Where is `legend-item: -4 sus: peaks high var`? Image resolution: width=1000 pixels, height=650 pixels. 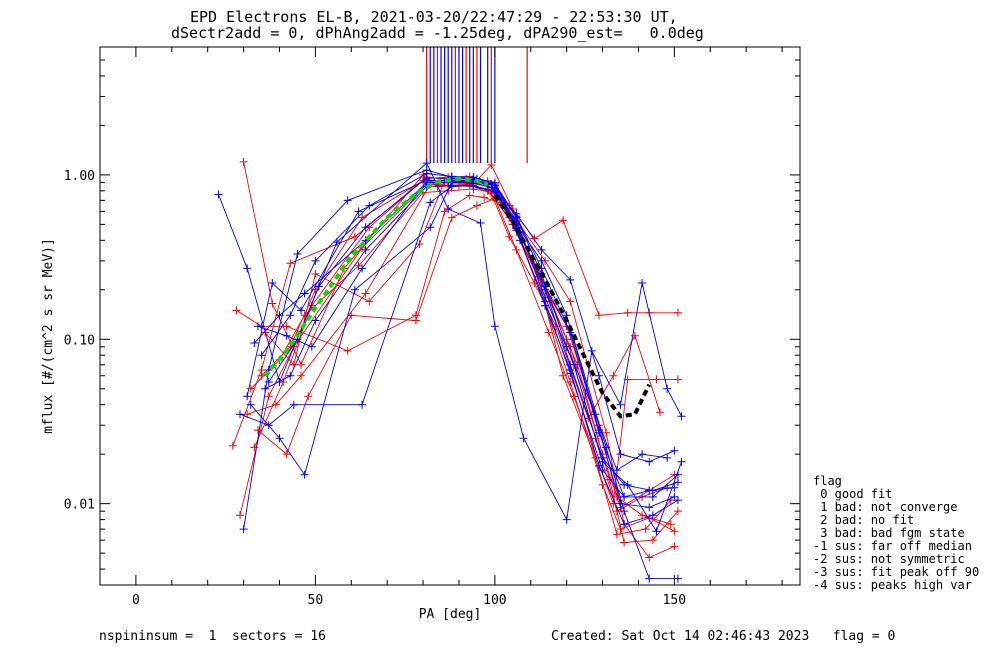 legend-item: -4 sus: peaks high var is located at coordinates (892, 585).